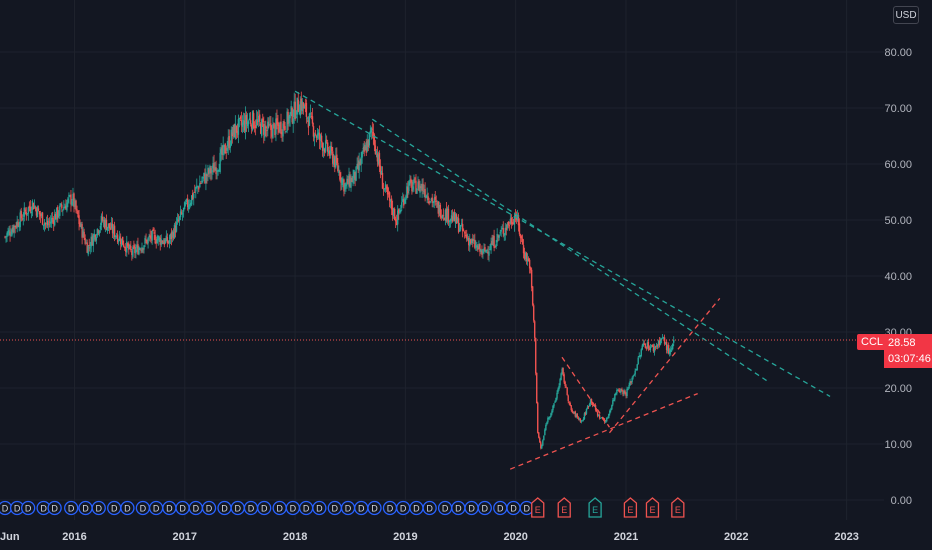 Image resolution: width=932 pixels, height=550 pixels. Describe the element at coordinates (429, 537) in the screenshot. I see `time-axis: Jun 2016 2017 2018 2019 2020 2021 2022 2023` at that location.